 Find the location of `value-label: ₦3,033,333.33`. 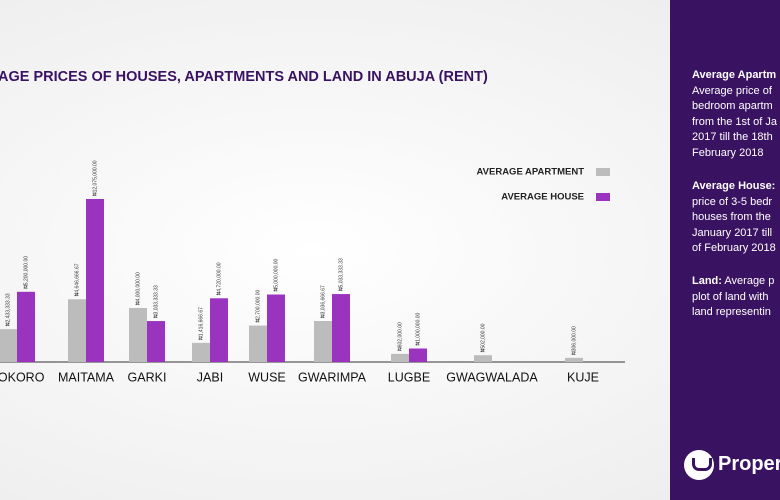

value-label: ₦3,033,333.33 is located at coordinates (156, 301).